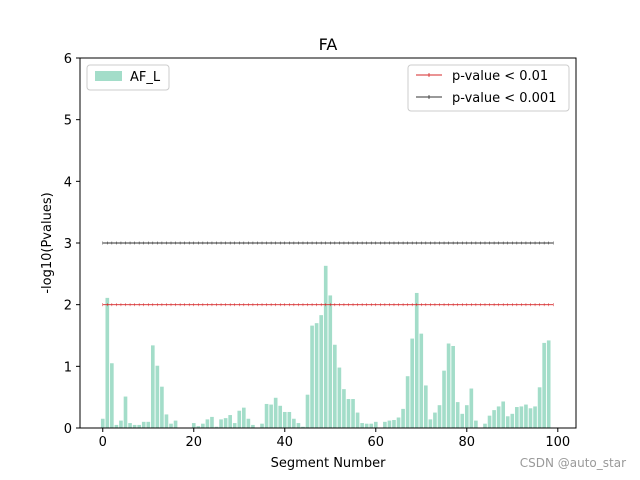  What do you see at coordinates (68, 244) in the screenshot?
I see `y-tick-label-3: 3` at bounding box center [68, 244].